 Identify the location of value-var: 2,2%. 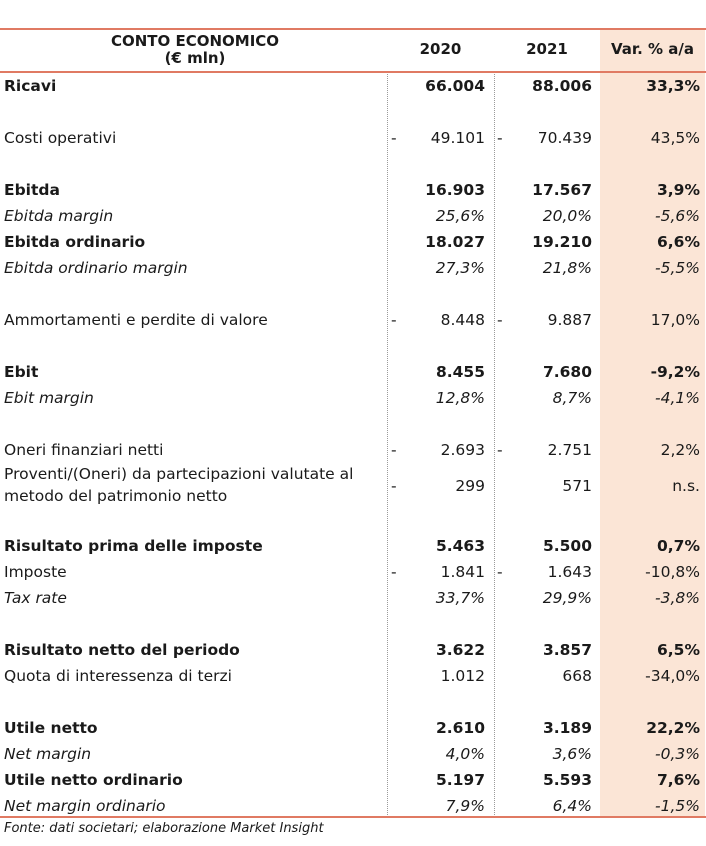
(680, 450).